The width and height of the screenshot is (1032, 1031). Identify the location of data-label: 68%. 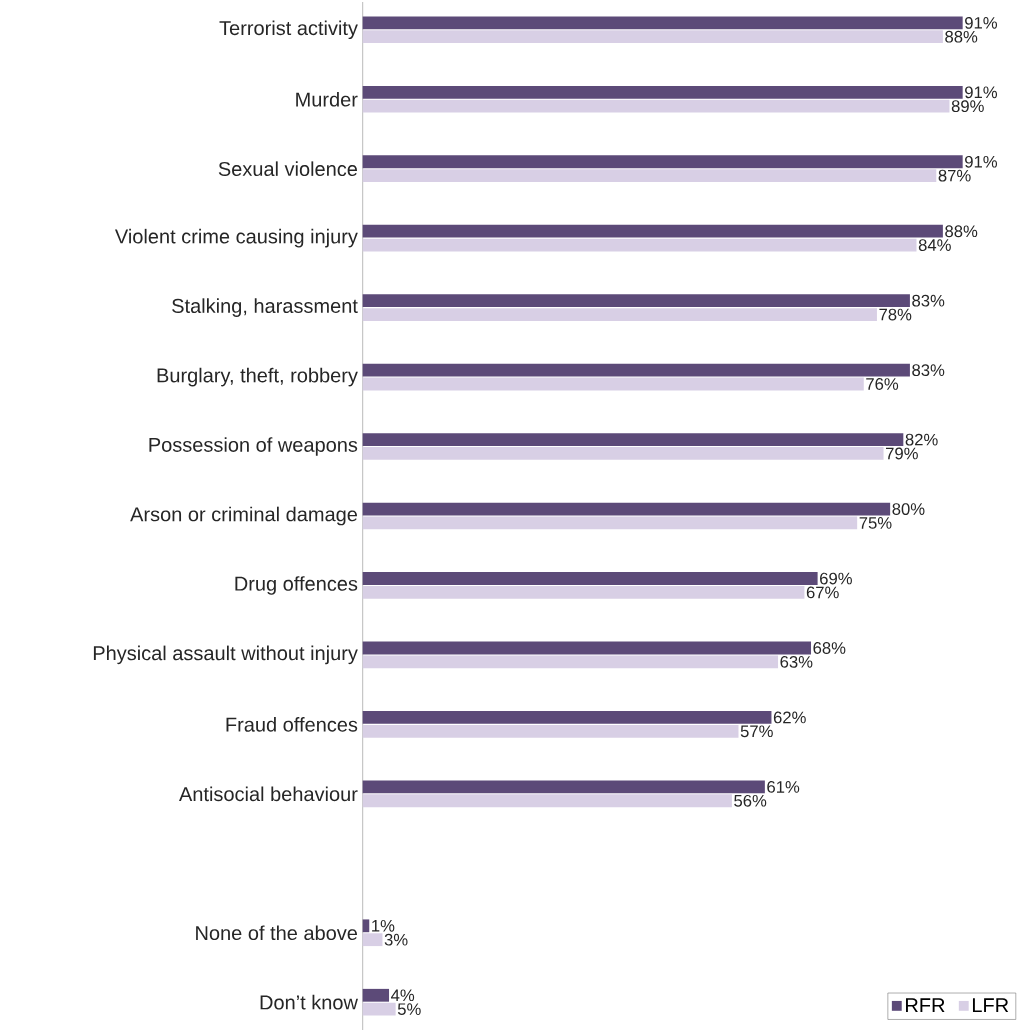
(829, 648).